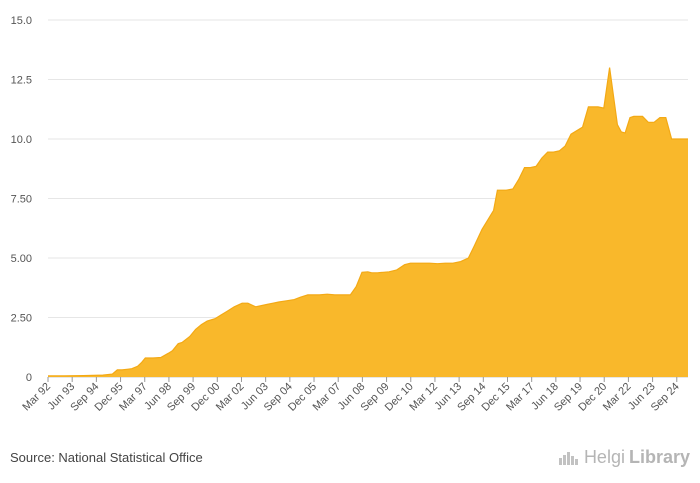 The height and width of the screenshot is (483, 700). What do you see at coordinates (604, 457) in the screenshot?
I see `logo-text-light: Helgi` at bounding box center [604, 457].